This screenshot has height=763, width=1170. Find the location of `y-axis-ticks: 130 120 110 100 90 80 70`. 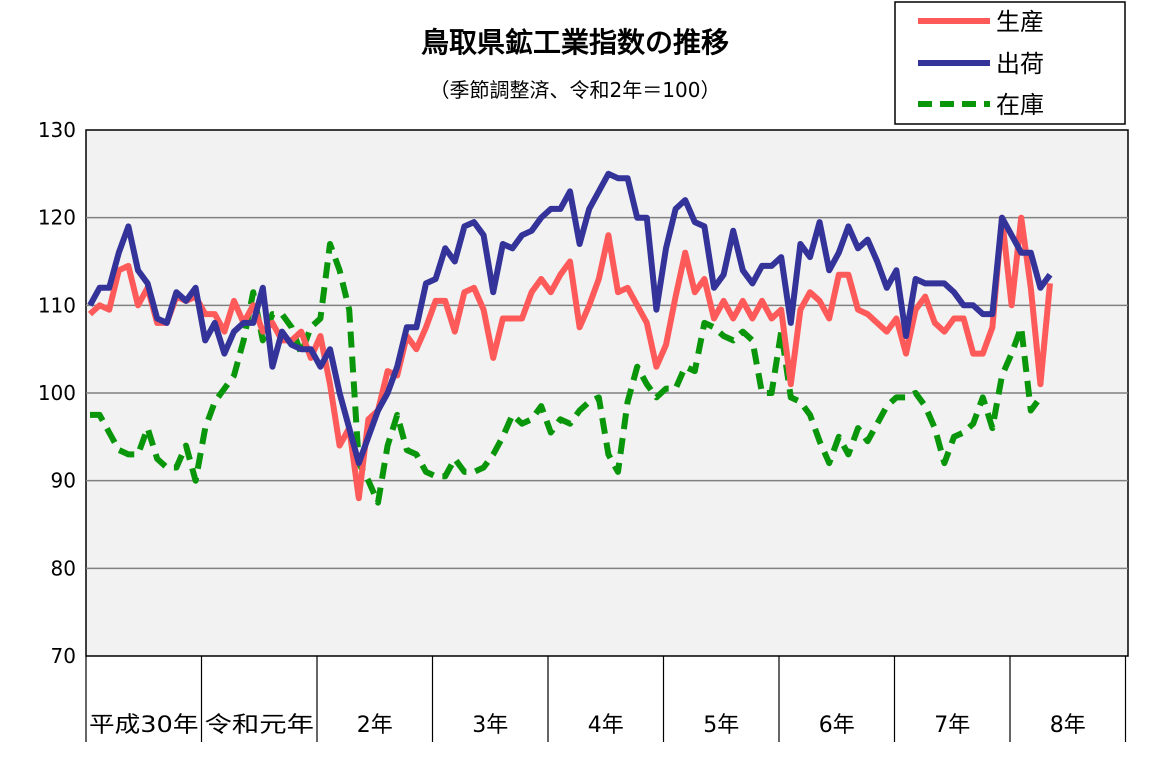

y-axis-ticks: 130 120 110 100 90 80 70 is located at coordinates (57, 393).